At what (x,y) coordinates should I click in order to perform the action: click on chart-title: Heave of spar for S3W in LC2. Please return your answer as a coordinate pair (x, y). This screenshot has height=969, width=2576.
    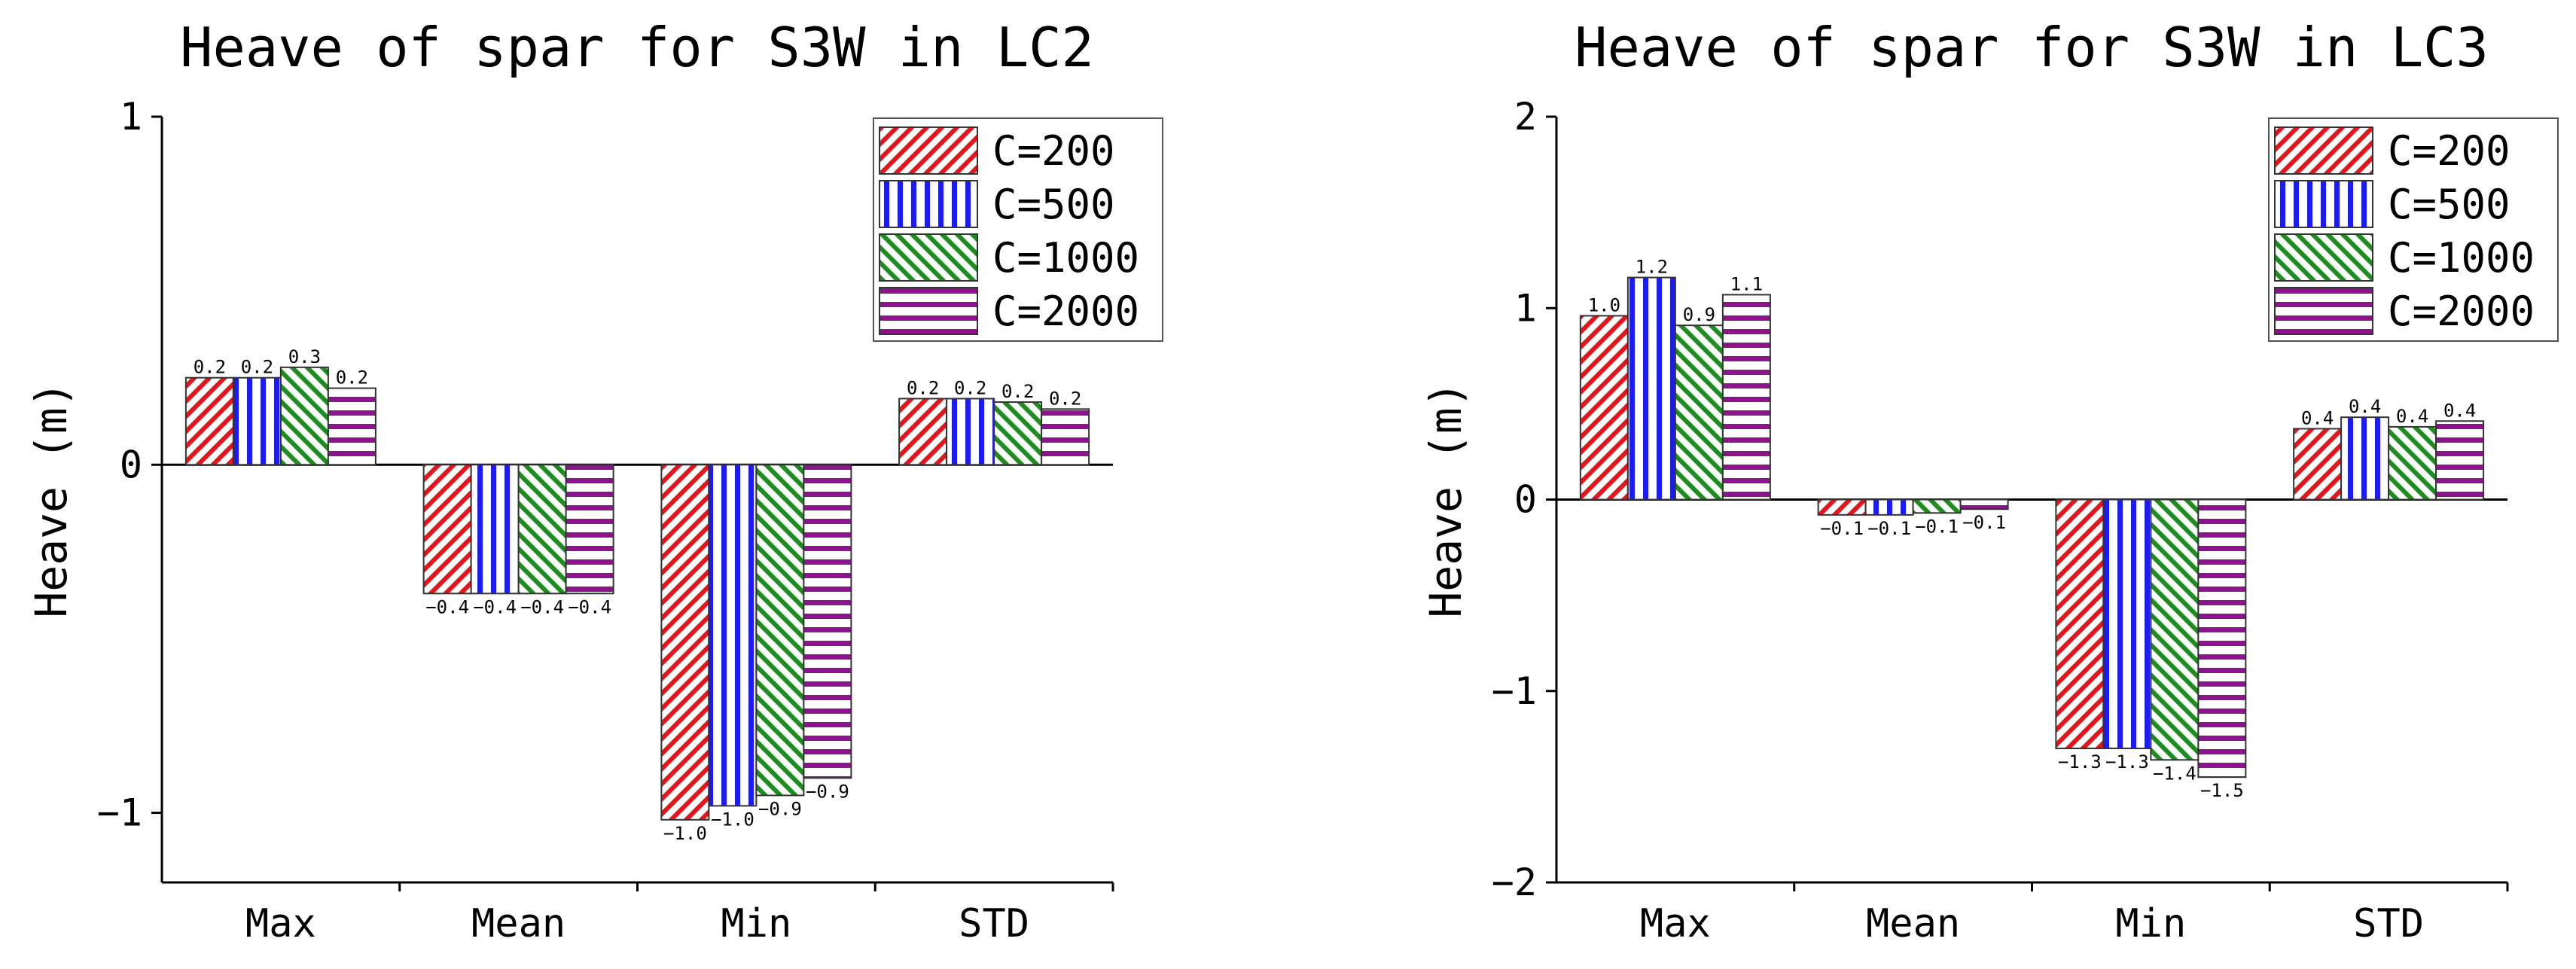
    Looking at the image, I should click on (637, 47).